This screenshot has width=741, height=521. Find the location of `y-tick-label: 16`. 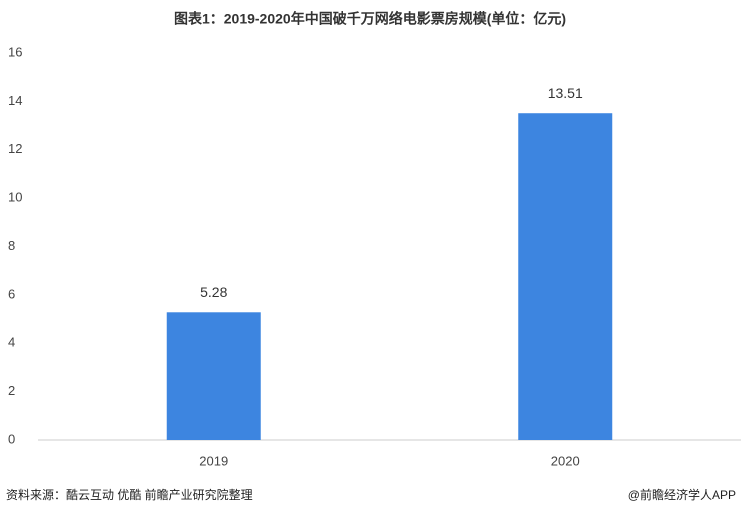

y-tick-label: 16 is located at coordinates (15, 51).